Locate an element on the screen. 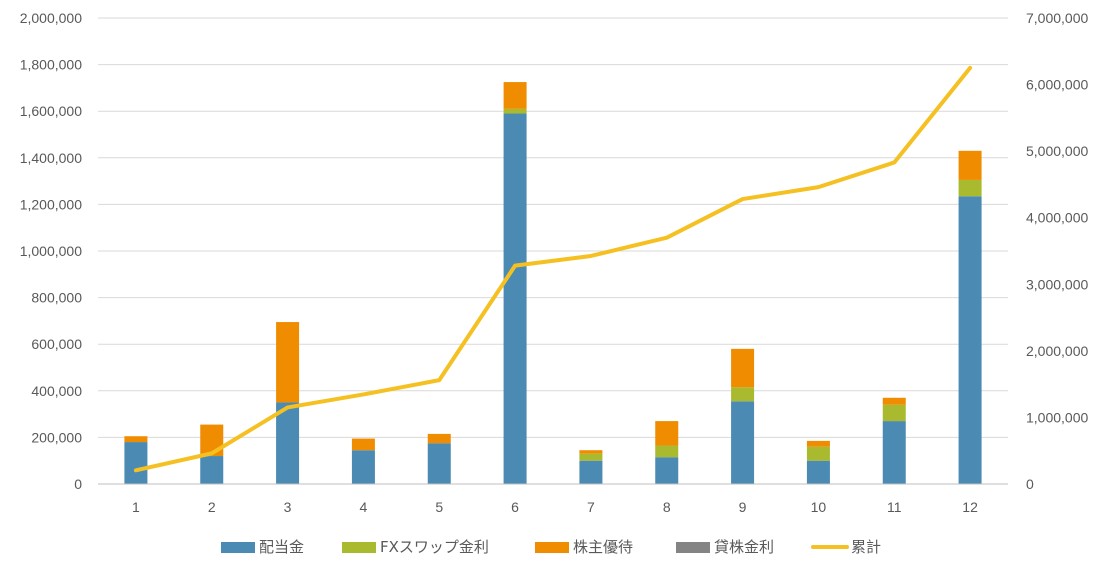 Image resolution: width=1108 pixels, height=570 pixels. legend-item-4: 貸株金利 is located at coordinates (725, 547).